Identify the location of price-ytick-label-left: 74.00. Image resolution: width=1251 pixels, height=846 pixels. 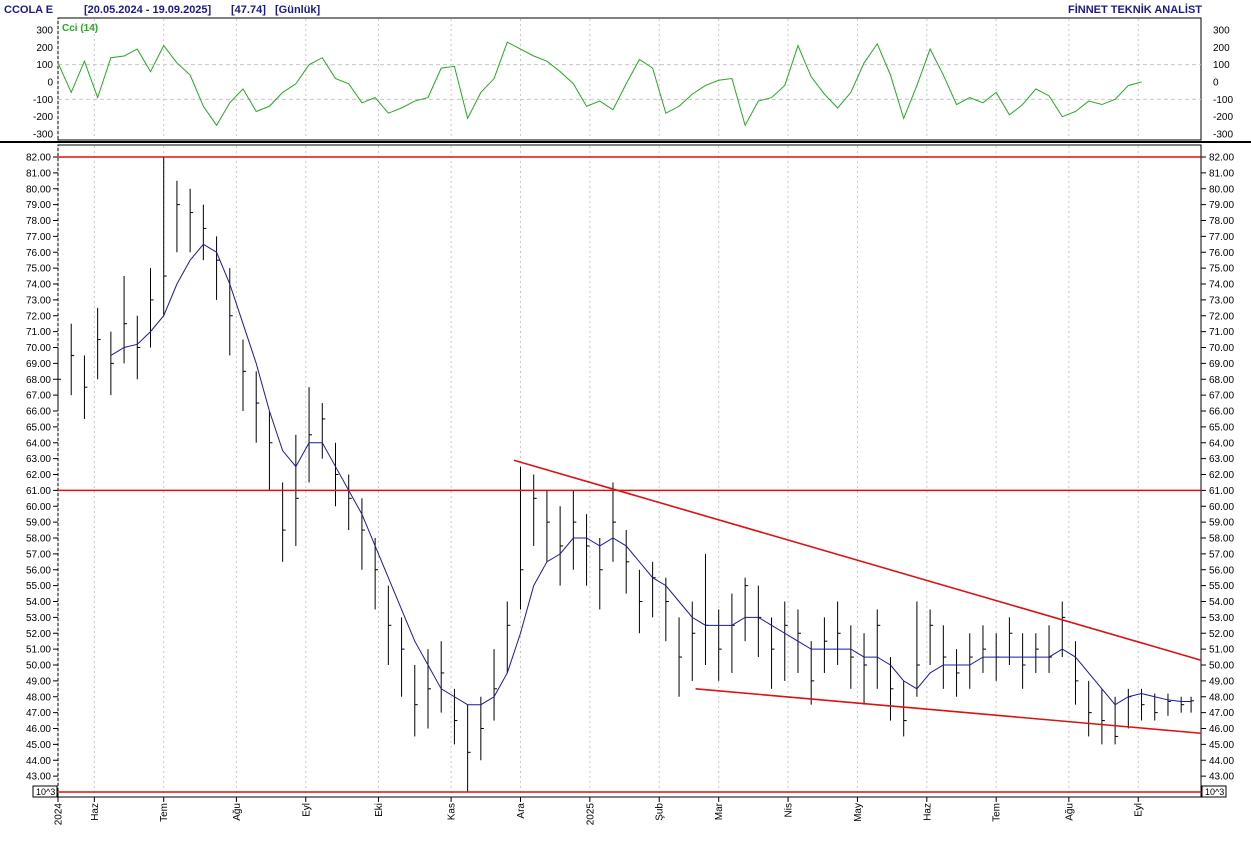
(38, 285).